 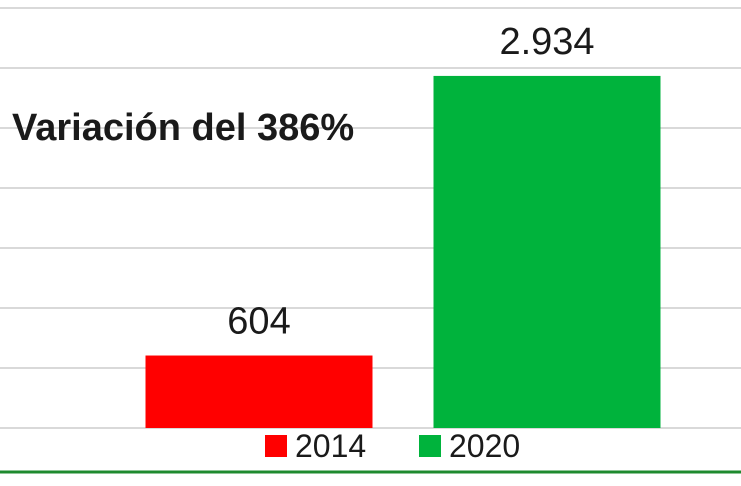 I want to click on data-label-2014: 604, so click(x=258, y=322).